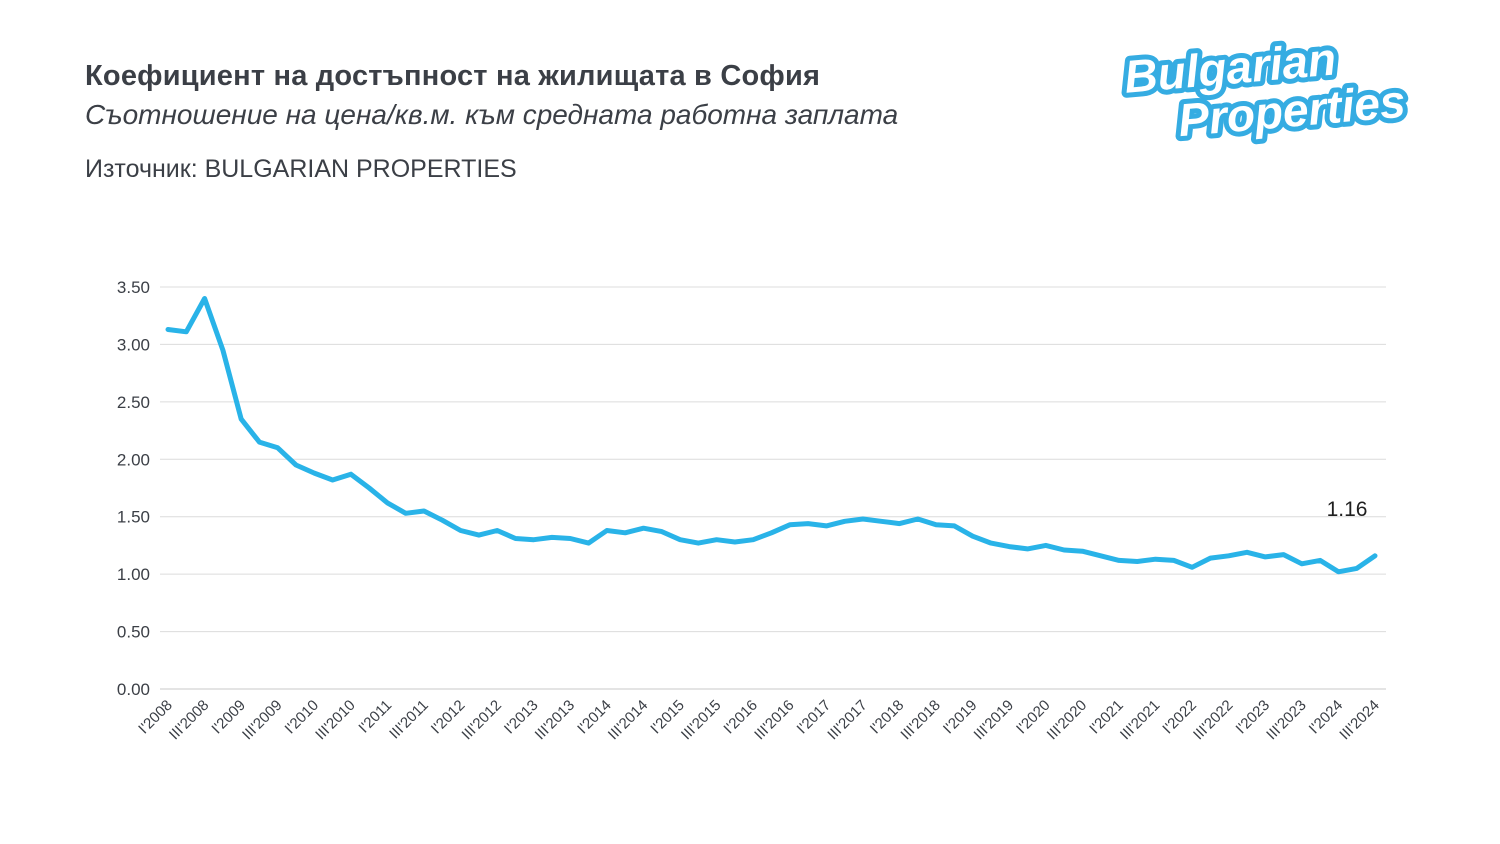  What do you see at coordinates (1286, 720) in the screenshot?
I see `x-tick-label: III'2023` at bounding box center [1286, 720].